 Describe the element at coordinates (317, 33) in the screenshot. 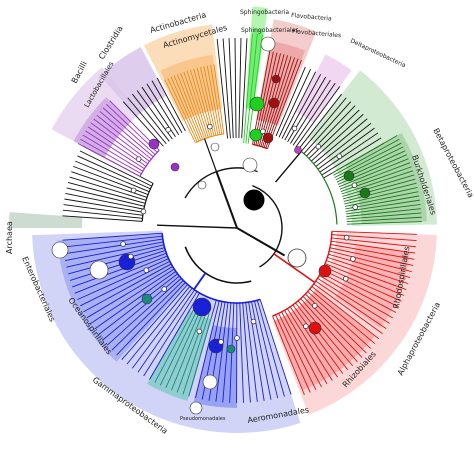

I see `label-flavobacteriales: Flavobacteriales` at that location.